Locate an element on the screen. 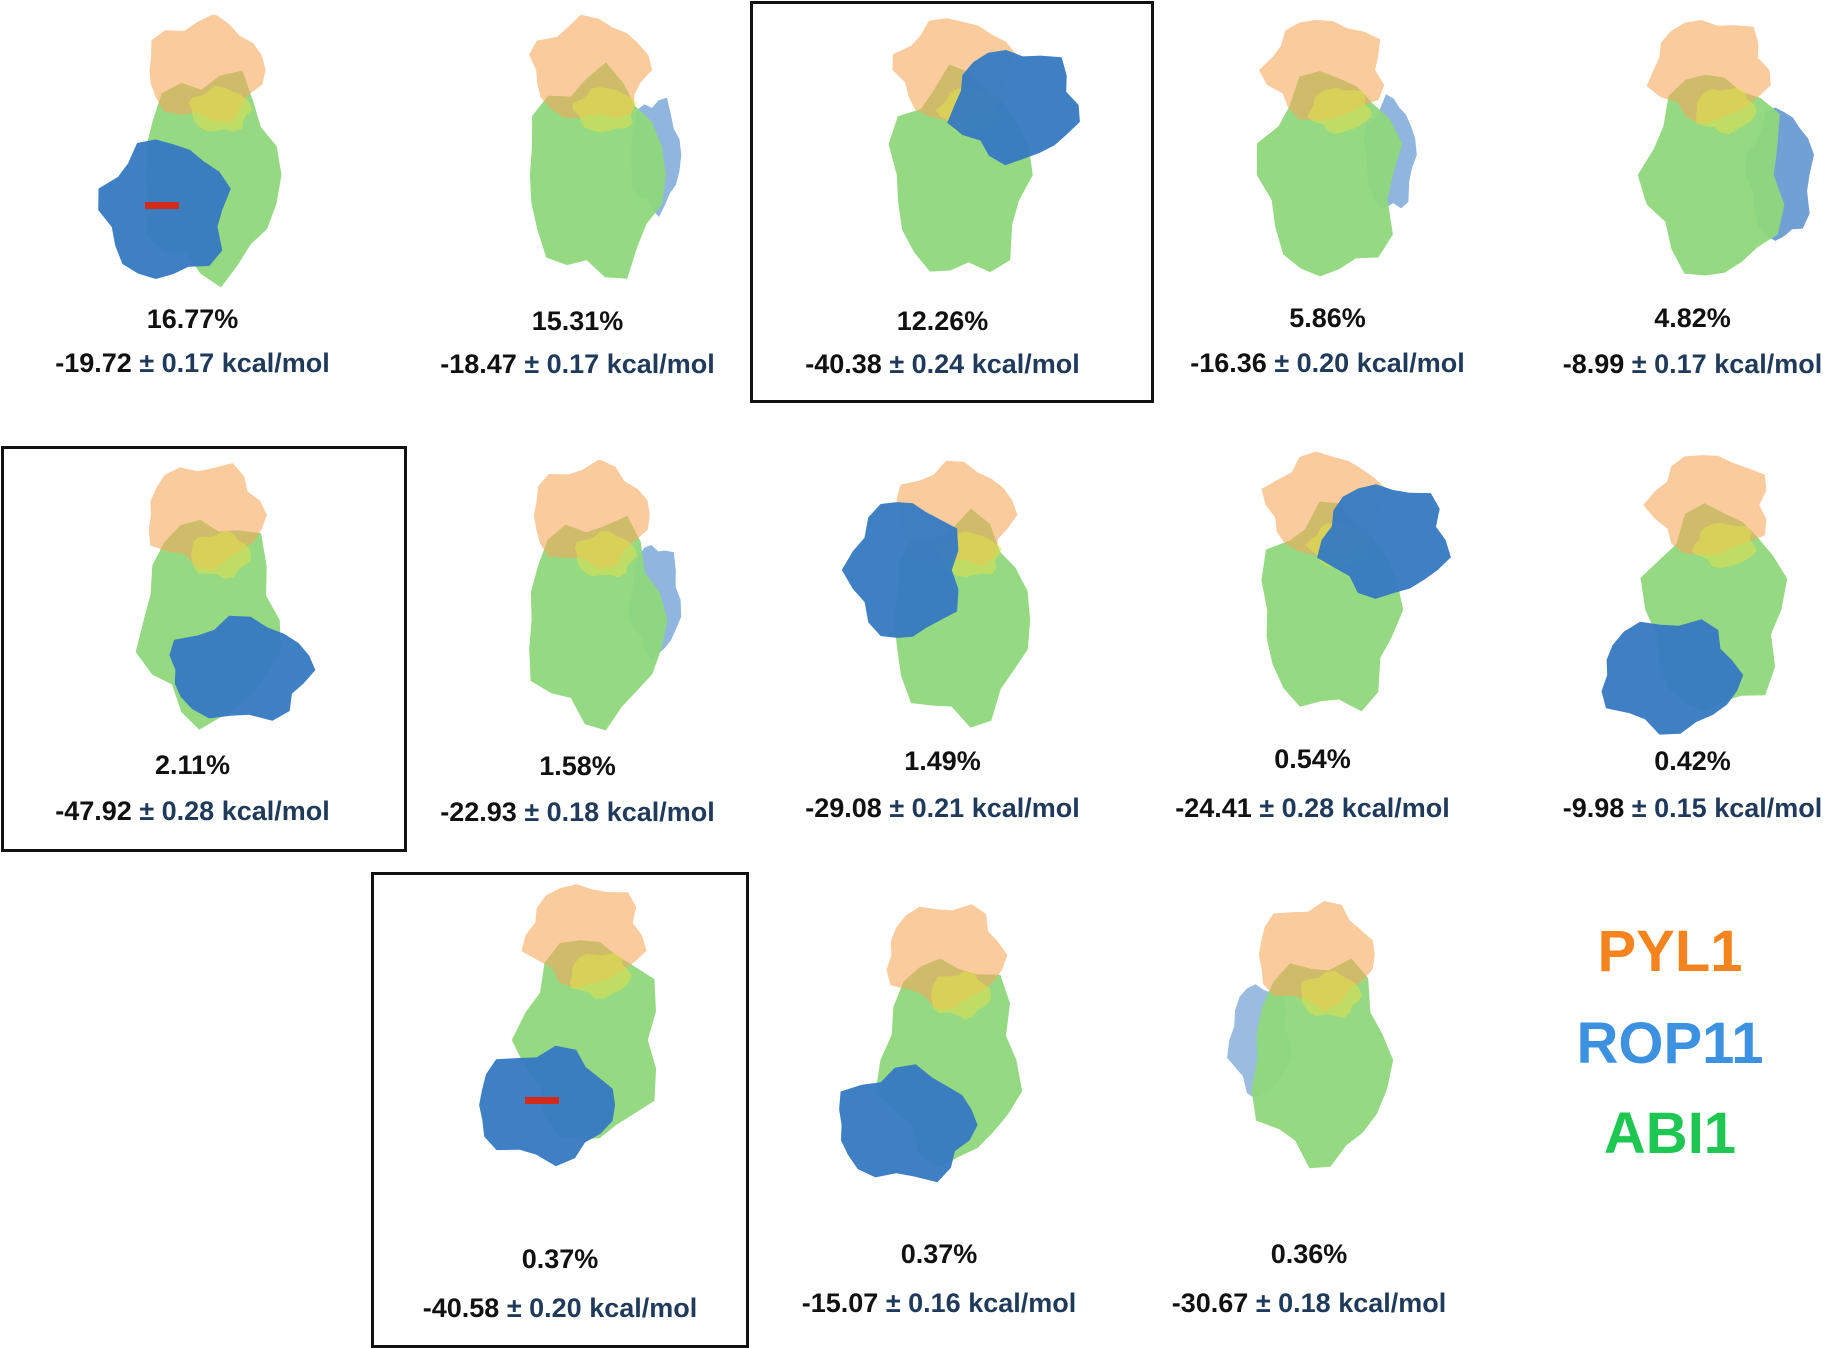  binding-energy-label: -18.47 ± 0.17 kcal/mol is located at coordinates (577, 364).